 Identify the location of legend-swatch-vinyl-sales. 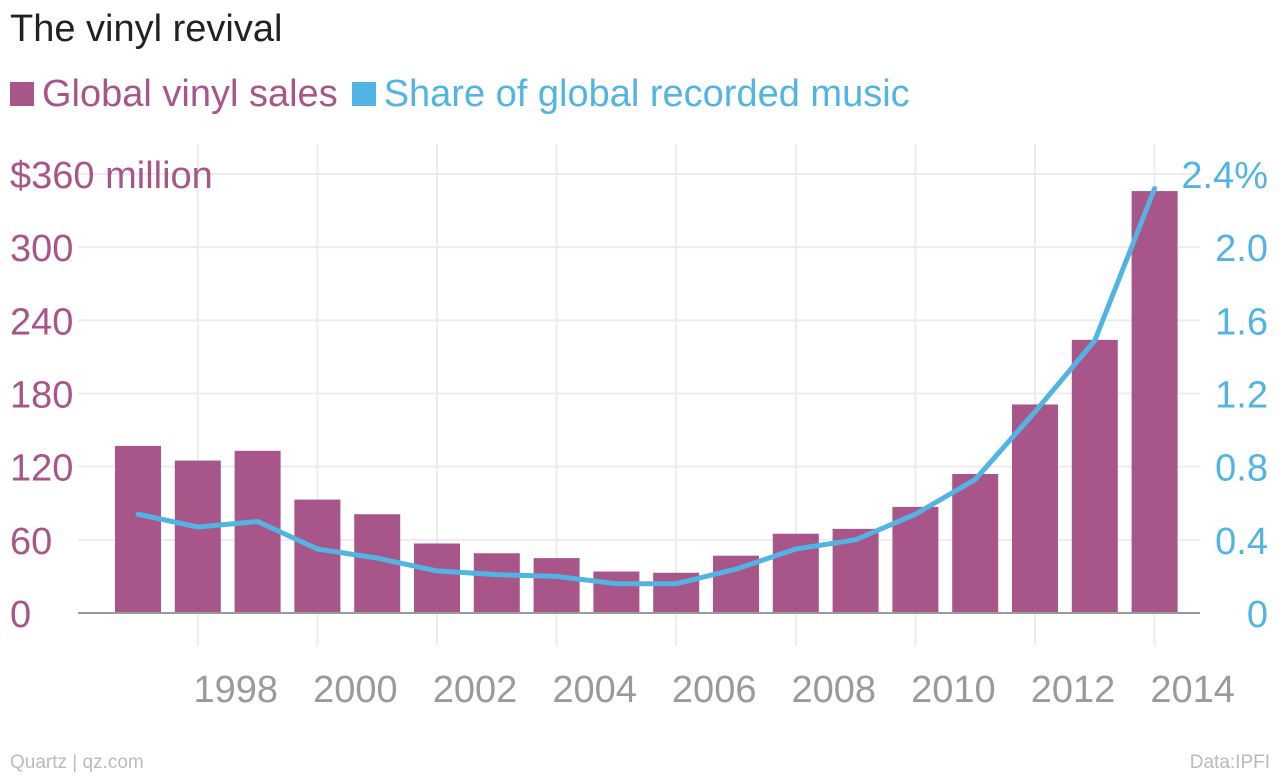
(22, 94).